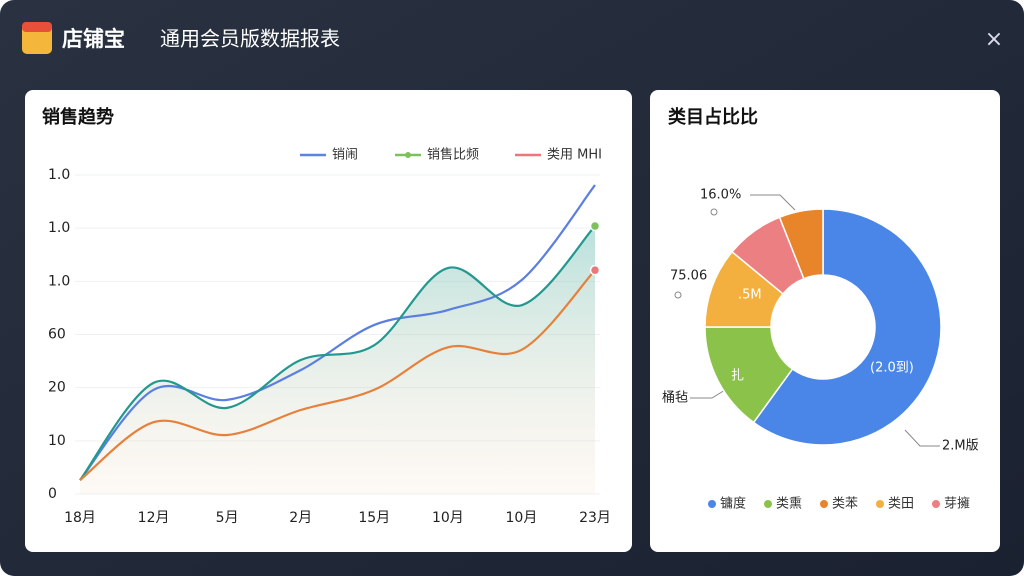  Describe the element at coordinates (720, 195) in the screenshot. I see `annotation: 16.0%` at that location.